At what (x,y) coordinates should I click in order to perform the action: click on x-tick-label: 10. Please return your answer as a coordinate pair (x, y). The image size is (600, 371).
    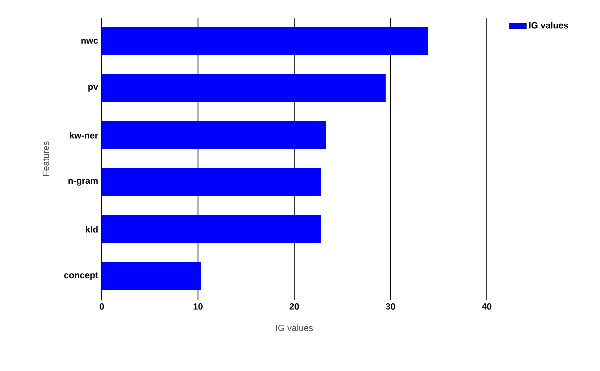
    Looking at the image, I should click on (198, 307).